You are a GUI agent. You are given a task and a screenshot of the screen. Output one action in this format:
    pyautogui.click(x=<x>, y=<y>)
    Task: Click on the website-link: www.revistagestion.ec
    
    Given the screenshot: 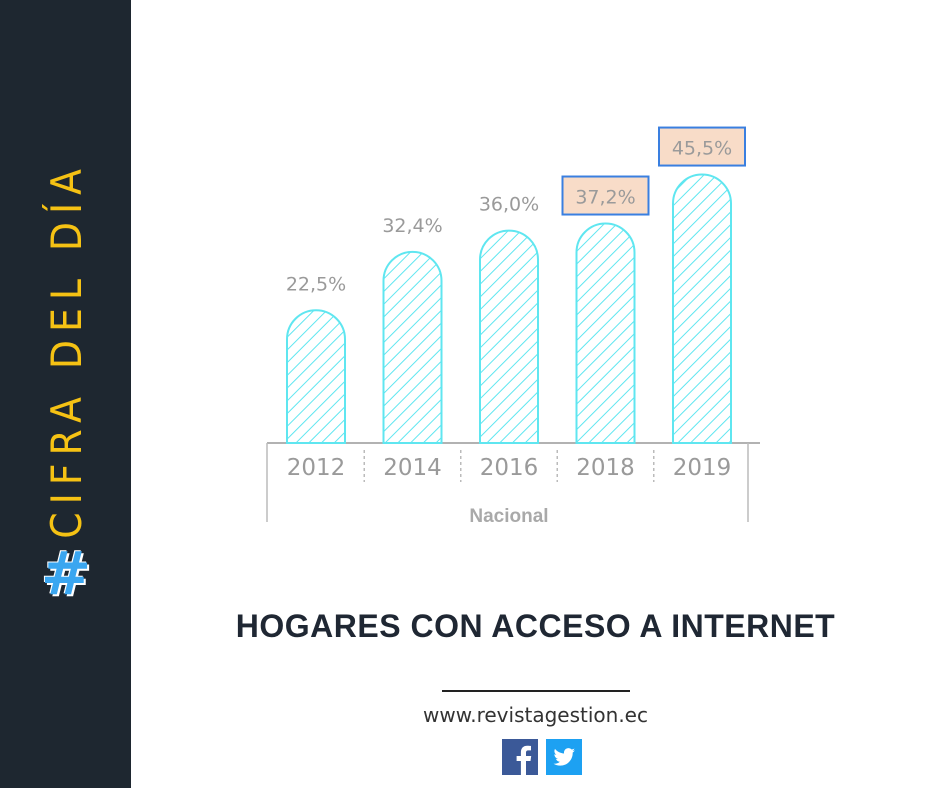 What is the action you would take?
    pyautogui.click(x=535, y=715)
    